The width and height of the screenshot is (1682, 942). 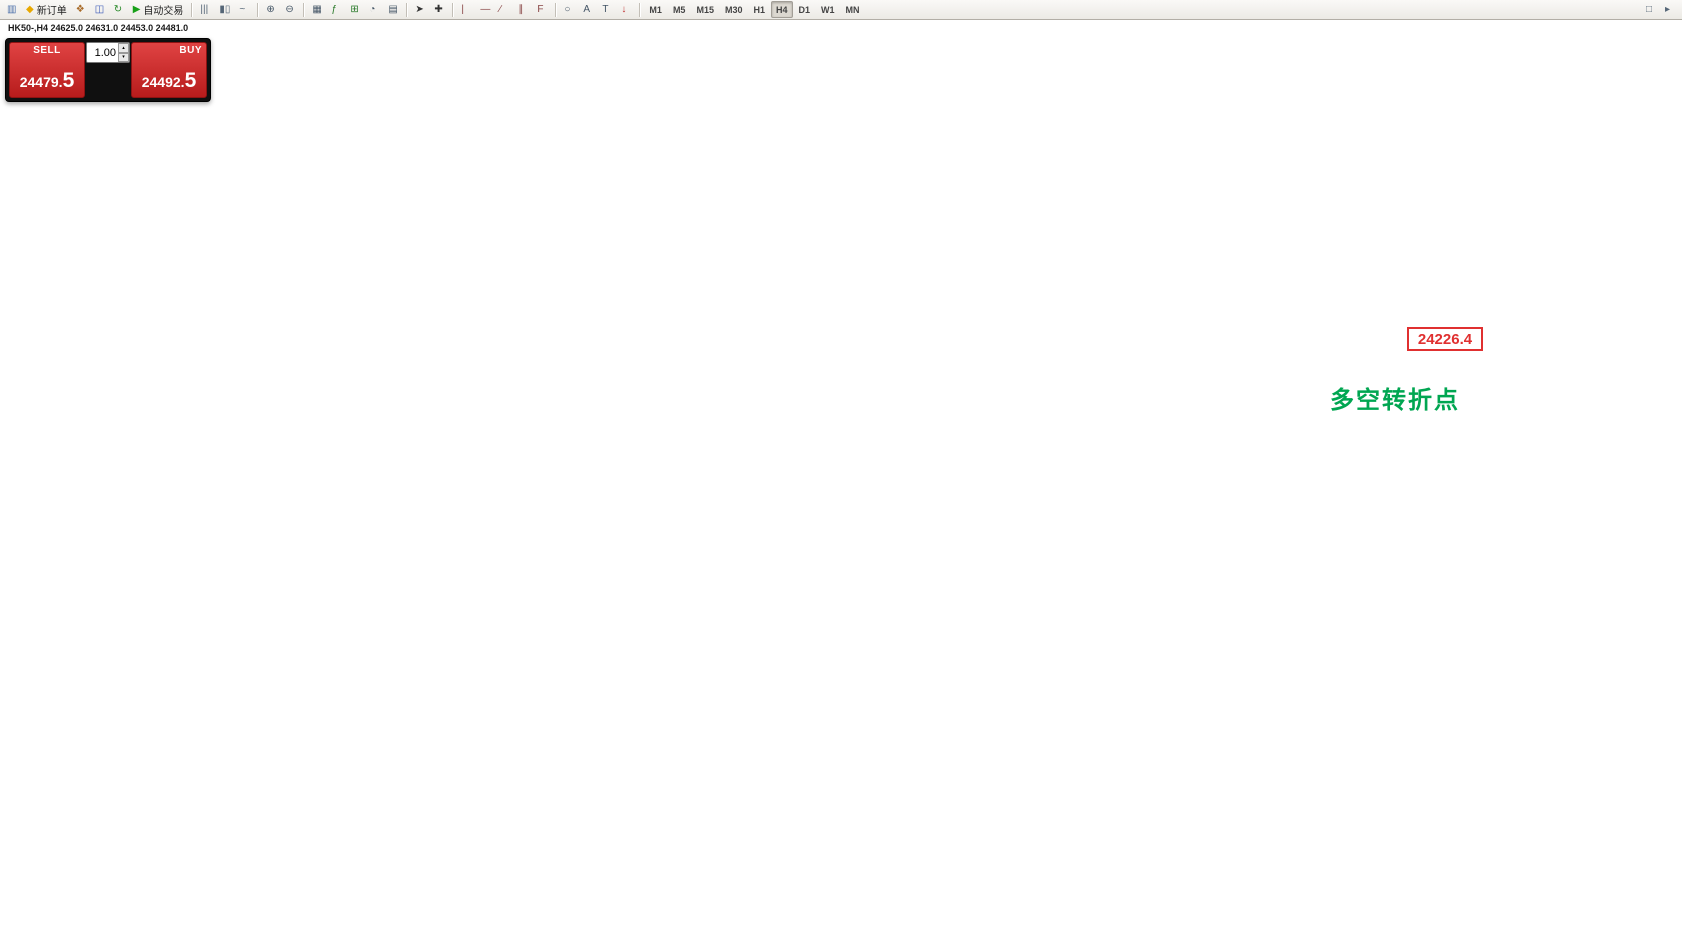 I want to click on new-order-button-label: 新订单, so click(x=51, y=11).